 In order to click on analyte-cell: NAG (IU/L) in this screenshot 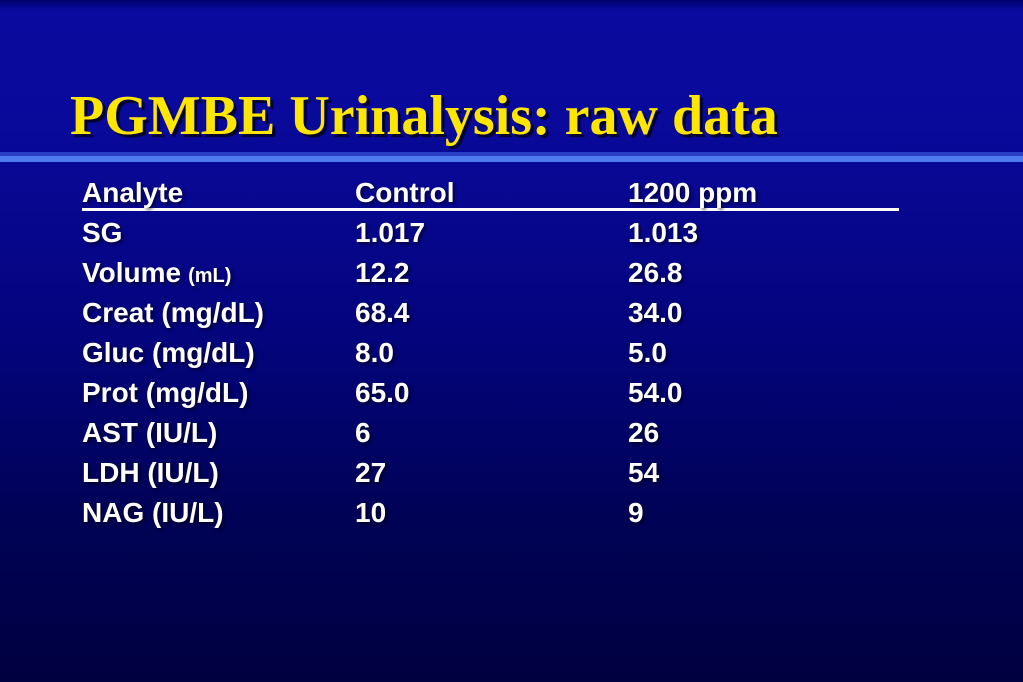, I will do `click(218, 513)`.